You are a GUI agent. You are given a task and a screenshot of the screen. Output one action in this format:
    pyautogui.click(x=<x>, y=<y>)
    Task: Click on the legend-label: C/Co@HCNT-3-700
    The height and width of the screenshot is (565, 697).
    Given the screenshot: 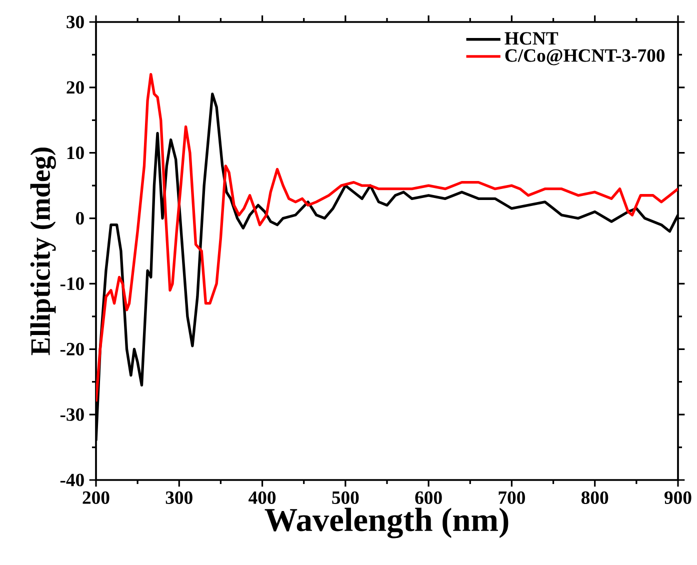 What is the action you would take?
    pyautogui.click(x=585, y=57)
    